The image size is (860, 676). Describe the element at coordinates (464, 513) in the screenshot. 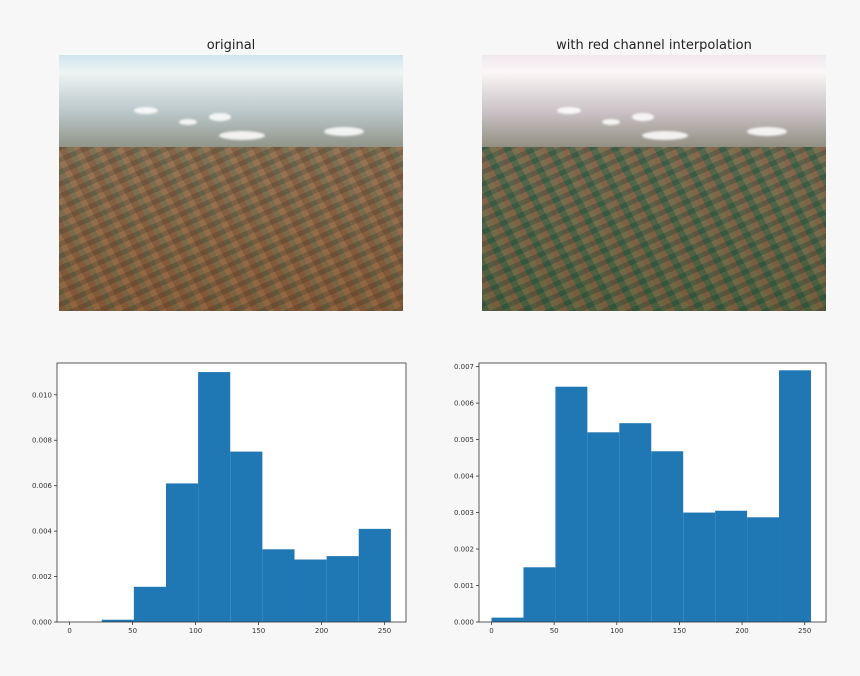

I see `y-tick-label: 0.003` at that location.